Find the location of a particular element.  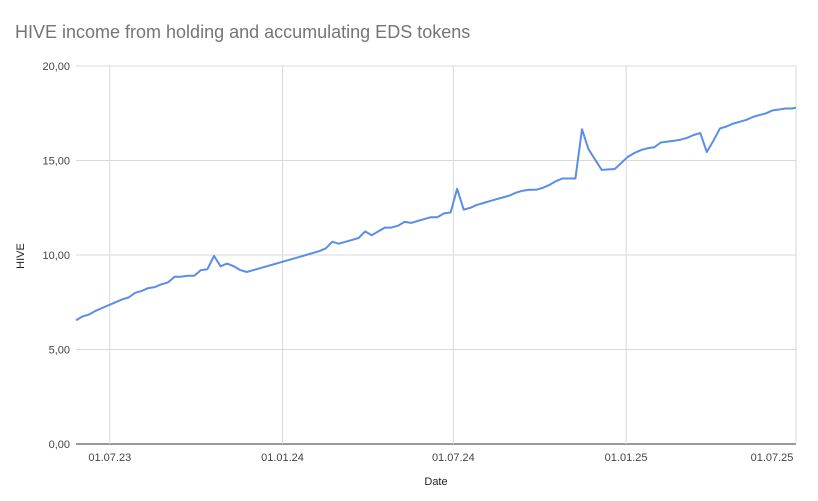

y-tick-label: 15,00 is located at coordinates (56, 162).